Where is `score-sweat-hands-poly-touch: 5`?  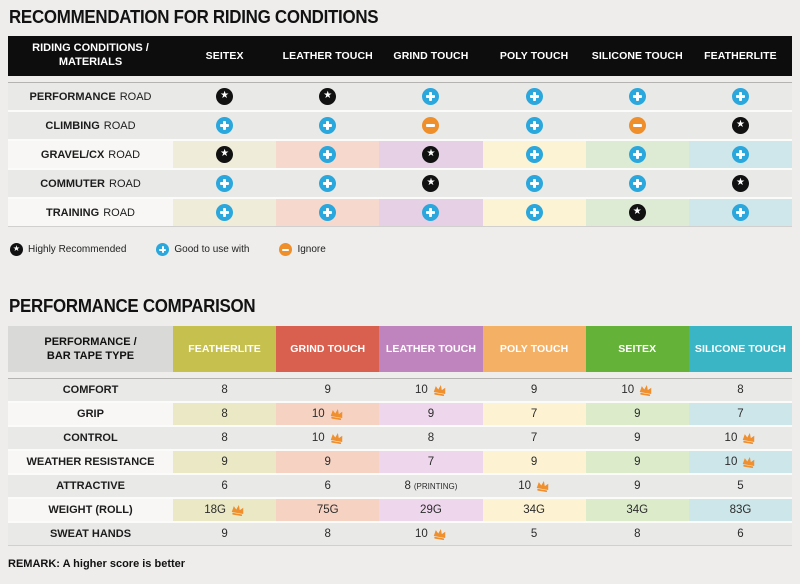 score-sweat-hands-poly-touch: 5 is located at coordinates (534, 534).